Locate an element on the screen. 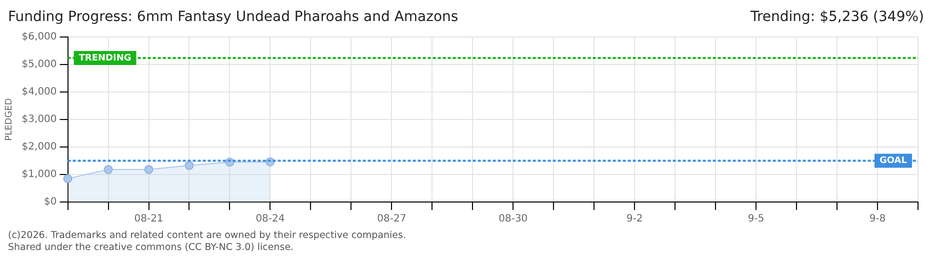 Image resolution: width=940 pixels, height=270 pixels. x-tick-label: 9-5 is located at coordinates (756, 219).